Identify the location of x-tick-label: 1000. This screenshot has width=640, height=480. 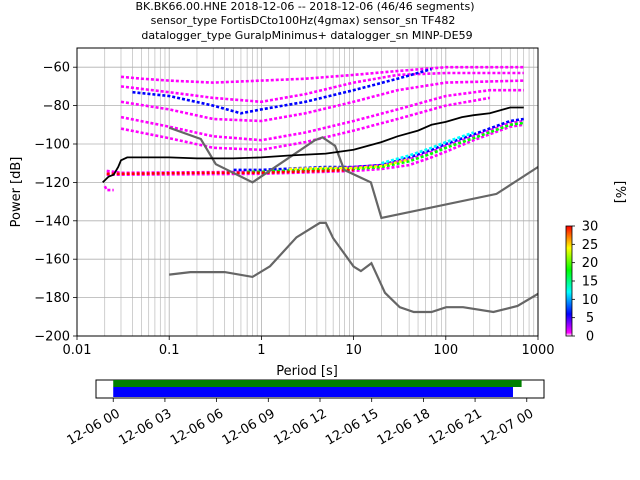
(537, 350).